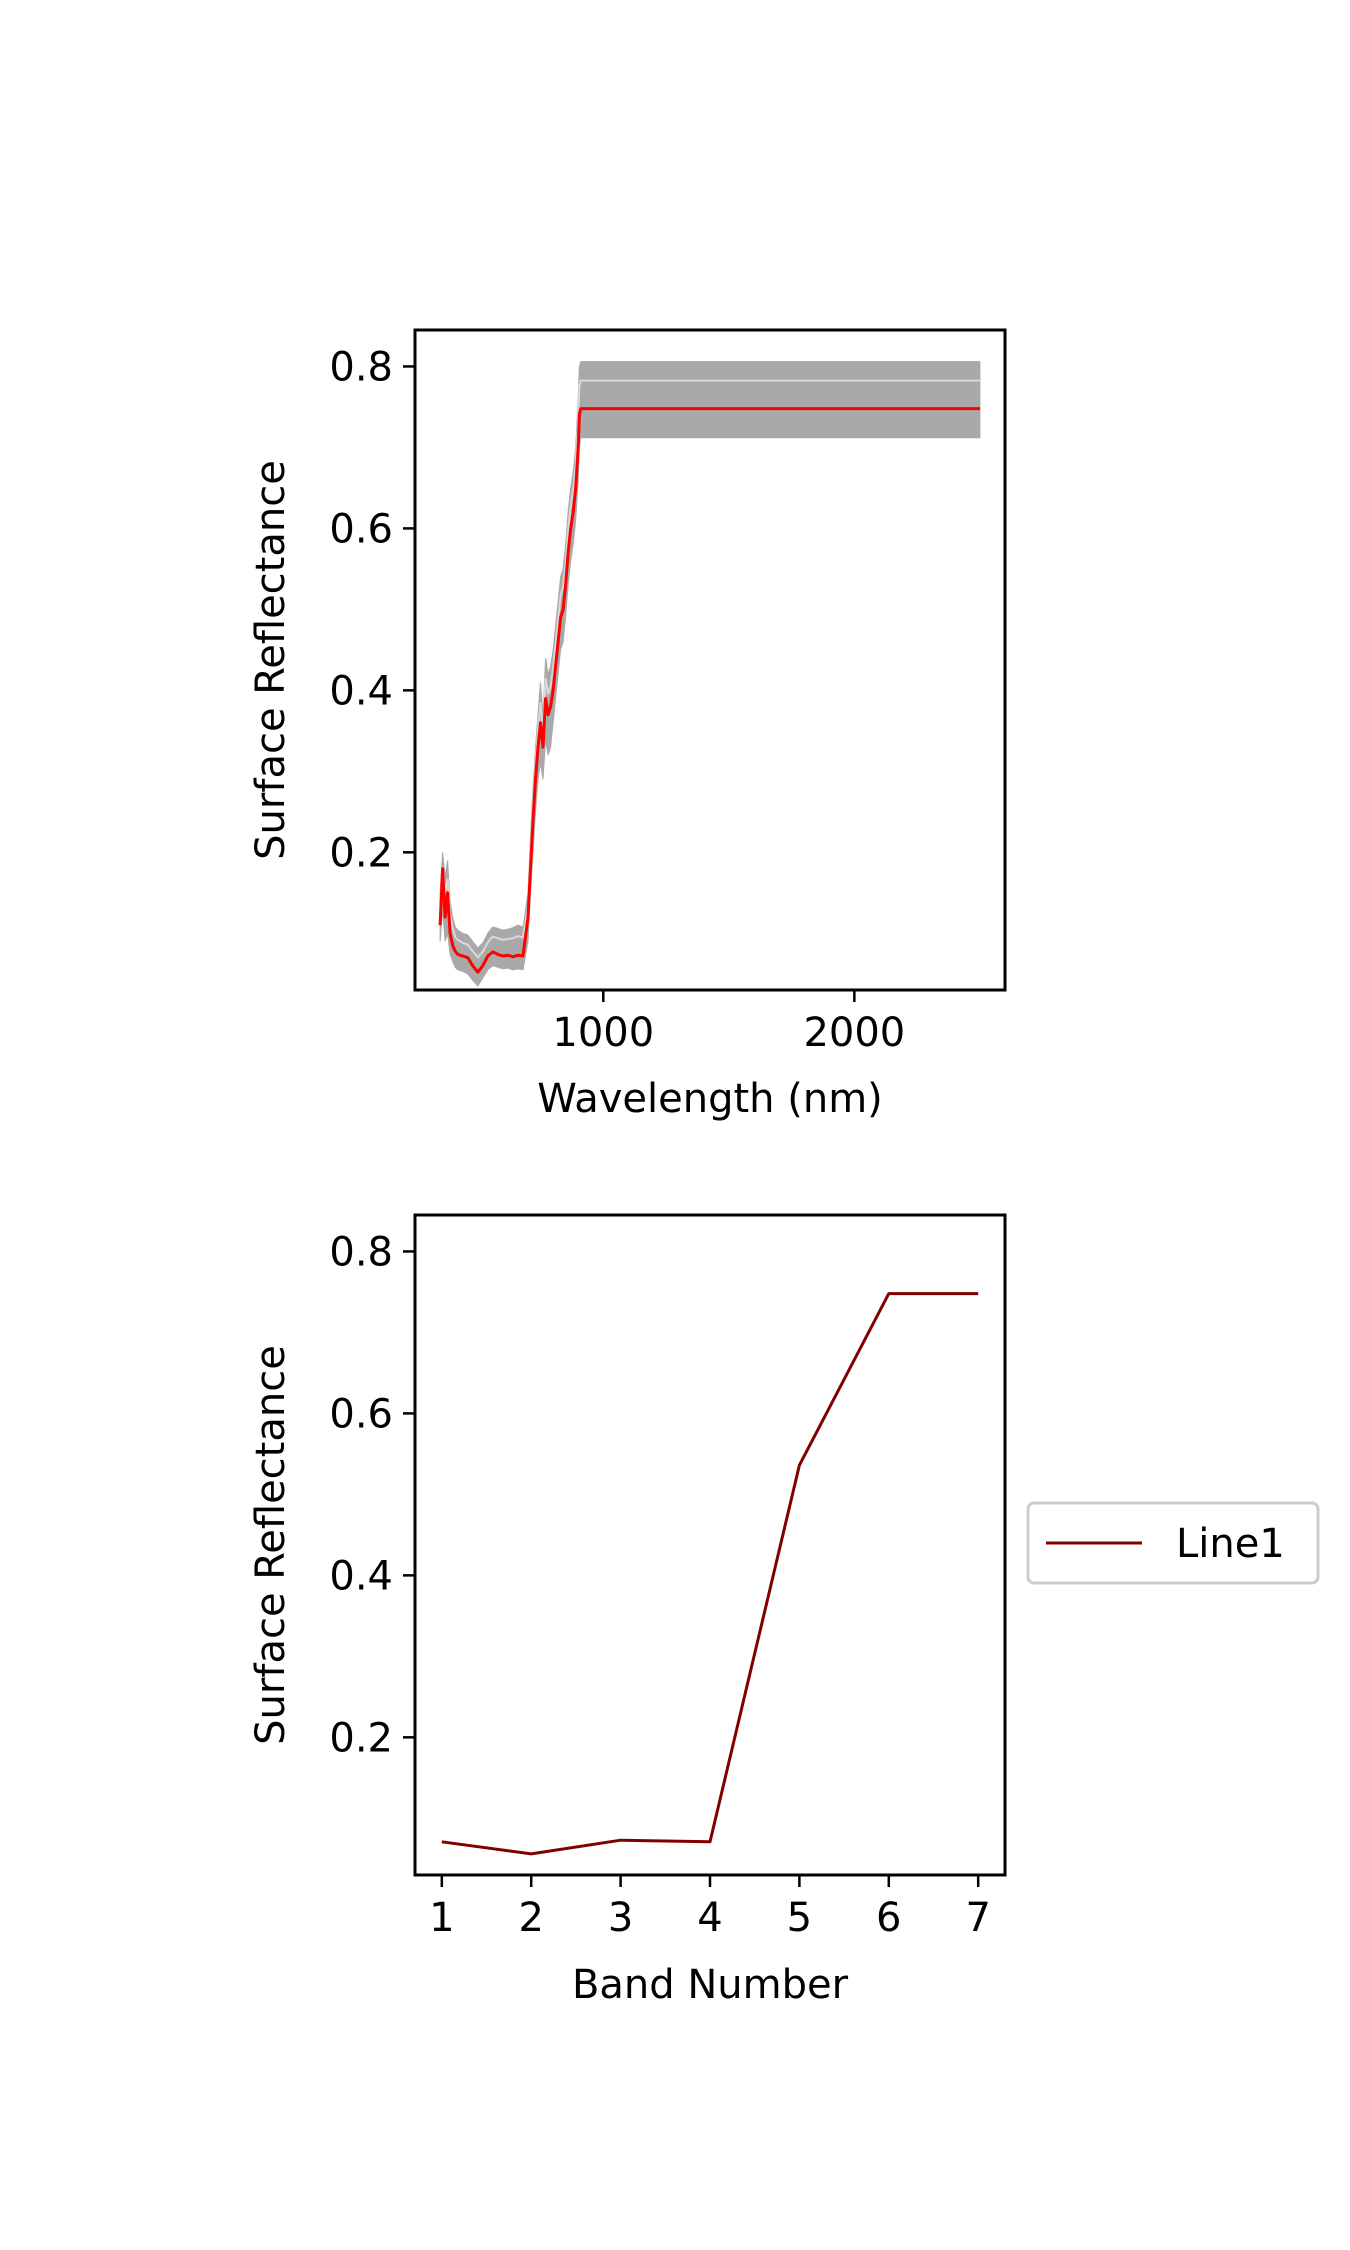 This screenshot has width=1350, height=2250. I want to click on x-tick-label: 3, so click(620, 1918).